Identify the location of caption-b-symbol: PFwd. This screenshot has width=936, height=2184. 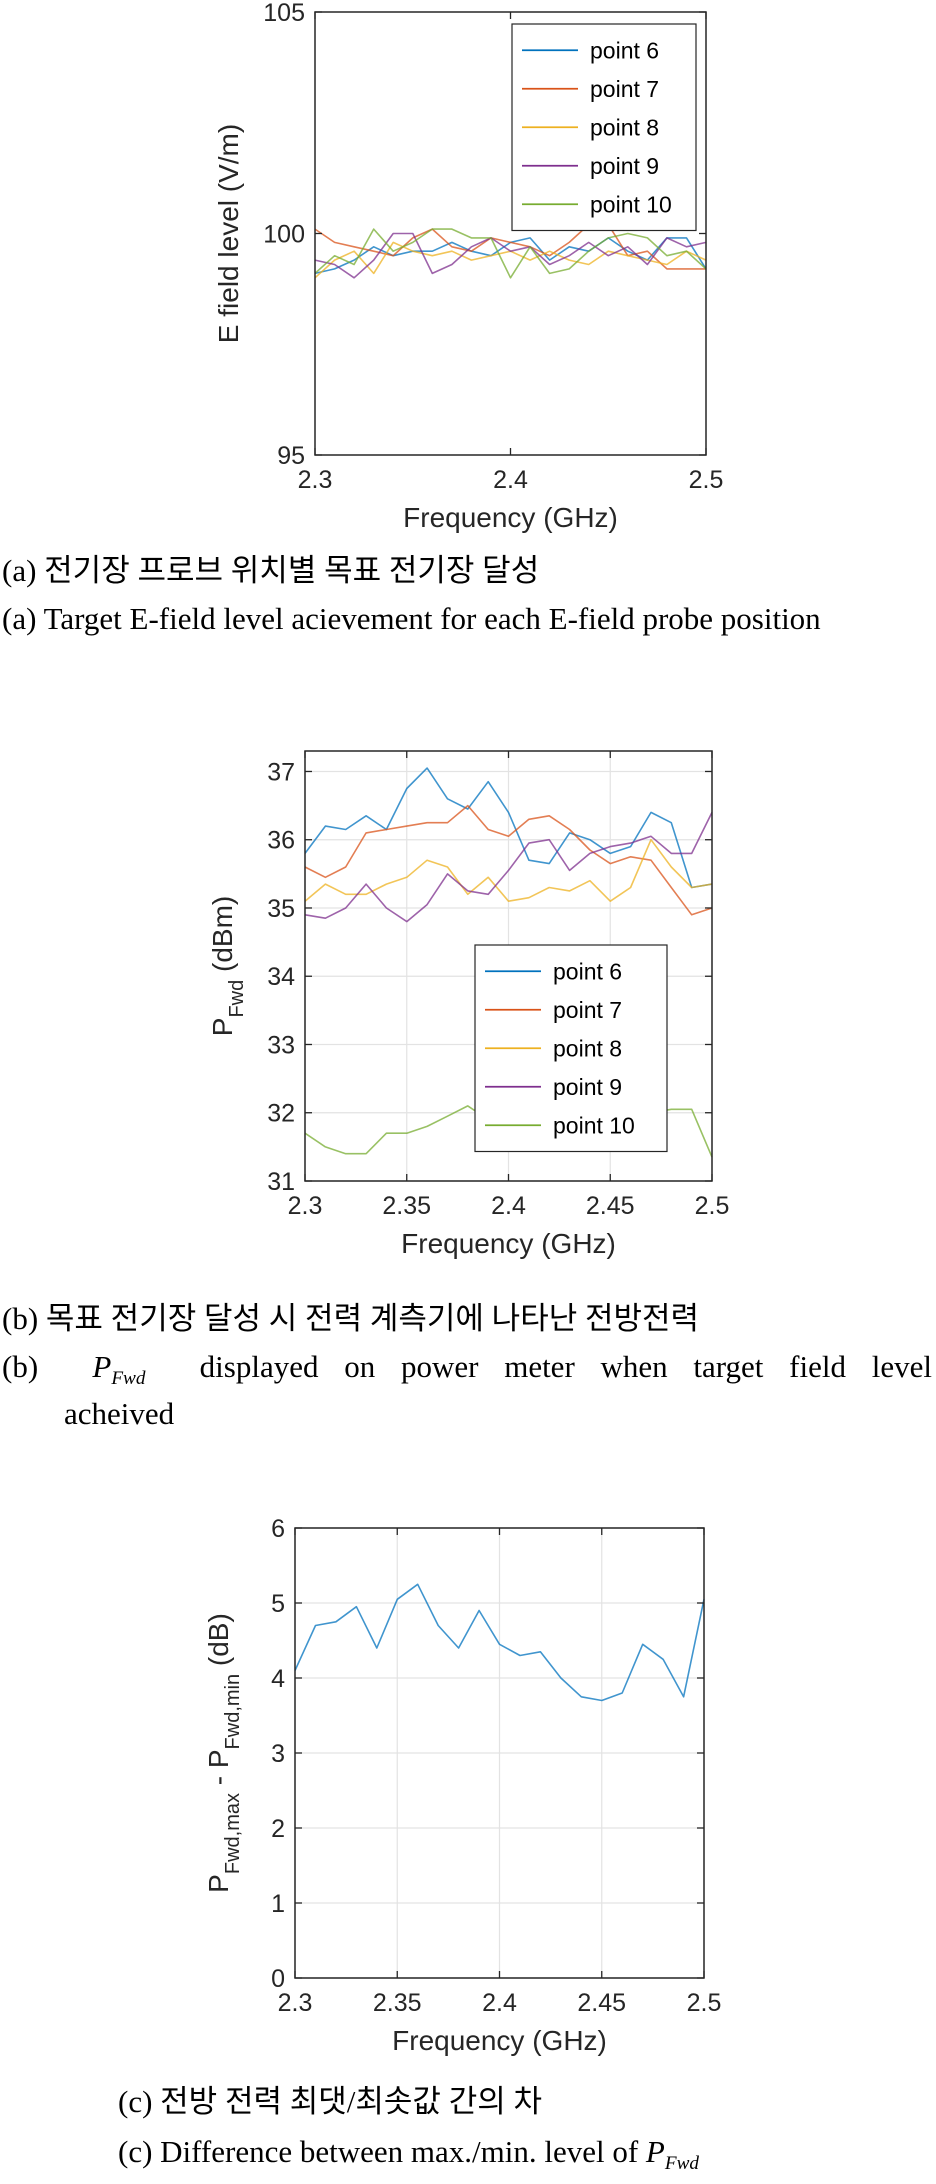
(118, 1369).